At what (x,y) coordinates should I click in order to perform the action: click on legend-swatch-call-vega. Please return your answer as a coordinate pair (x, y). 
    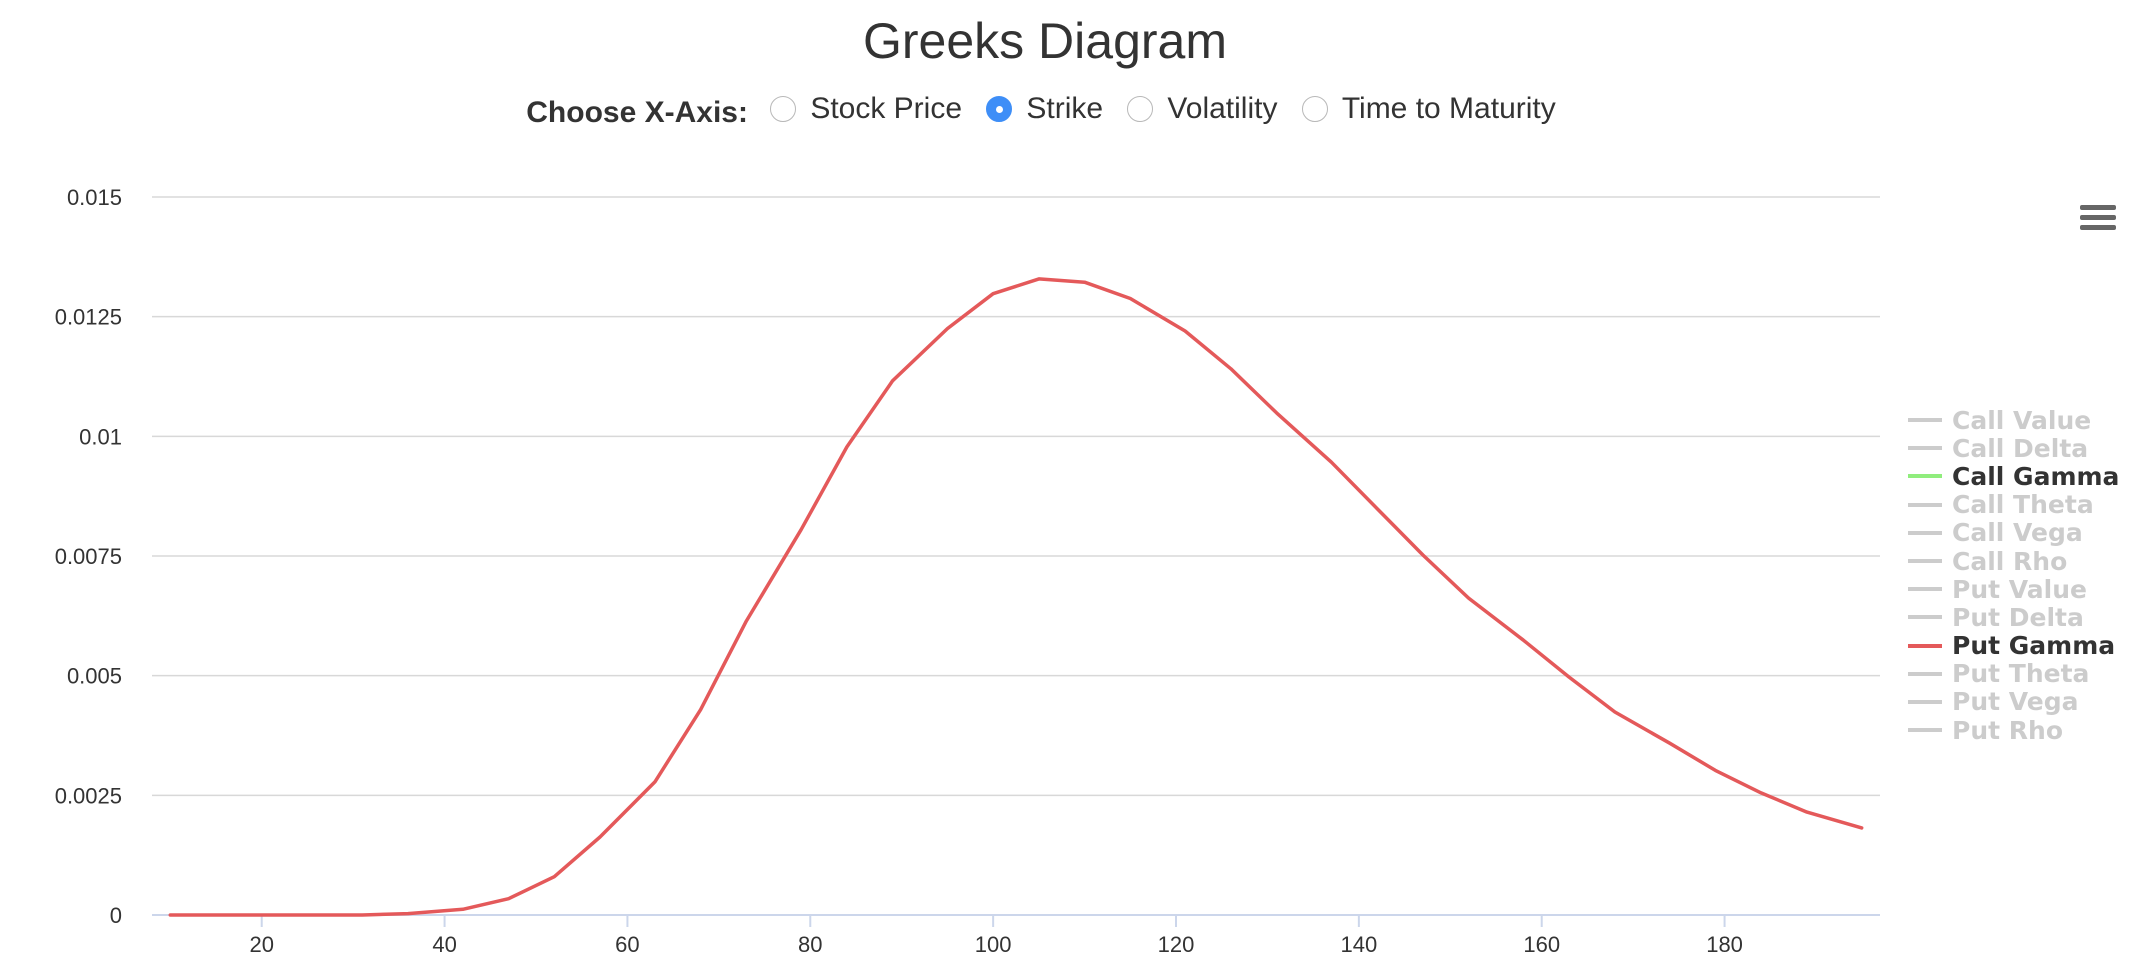
    Looking at the image, I should click on (1925, 532).